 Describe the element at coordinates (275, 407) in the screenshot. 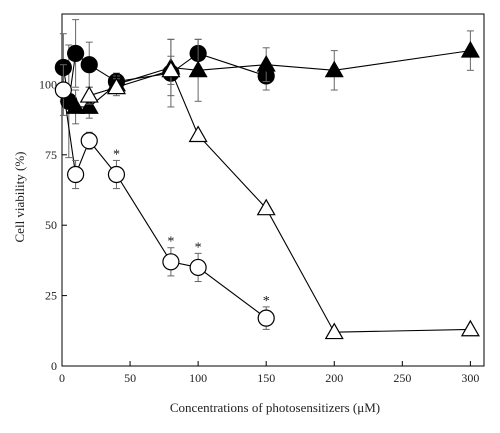

I see `x-axis-label: Concentrations of photosensitizers (μM)` at that location.